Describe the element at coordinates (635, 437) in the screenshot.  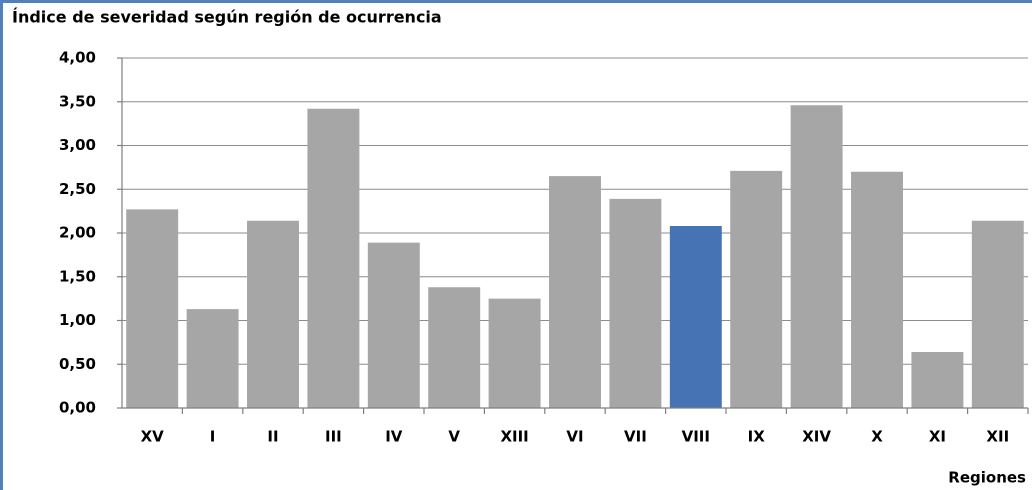
I see `x-tick-label: VII` at that location.